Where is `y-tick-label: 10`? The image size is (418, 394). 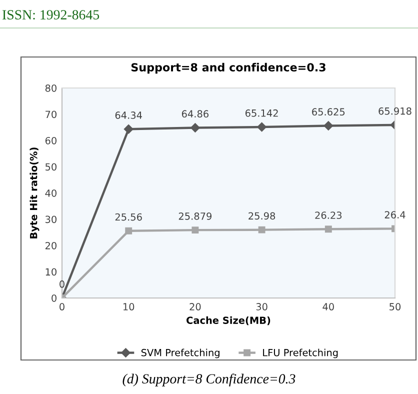 y-tick-label: 10 is located at coordinates (51, 272).